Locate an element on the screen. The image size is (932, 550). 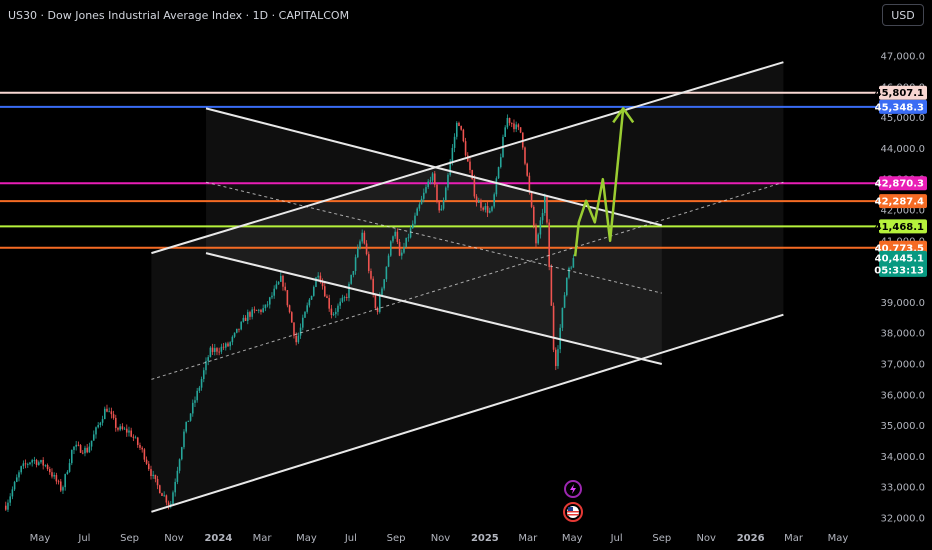
flash-event-icon is located at coordinates (573, 489).